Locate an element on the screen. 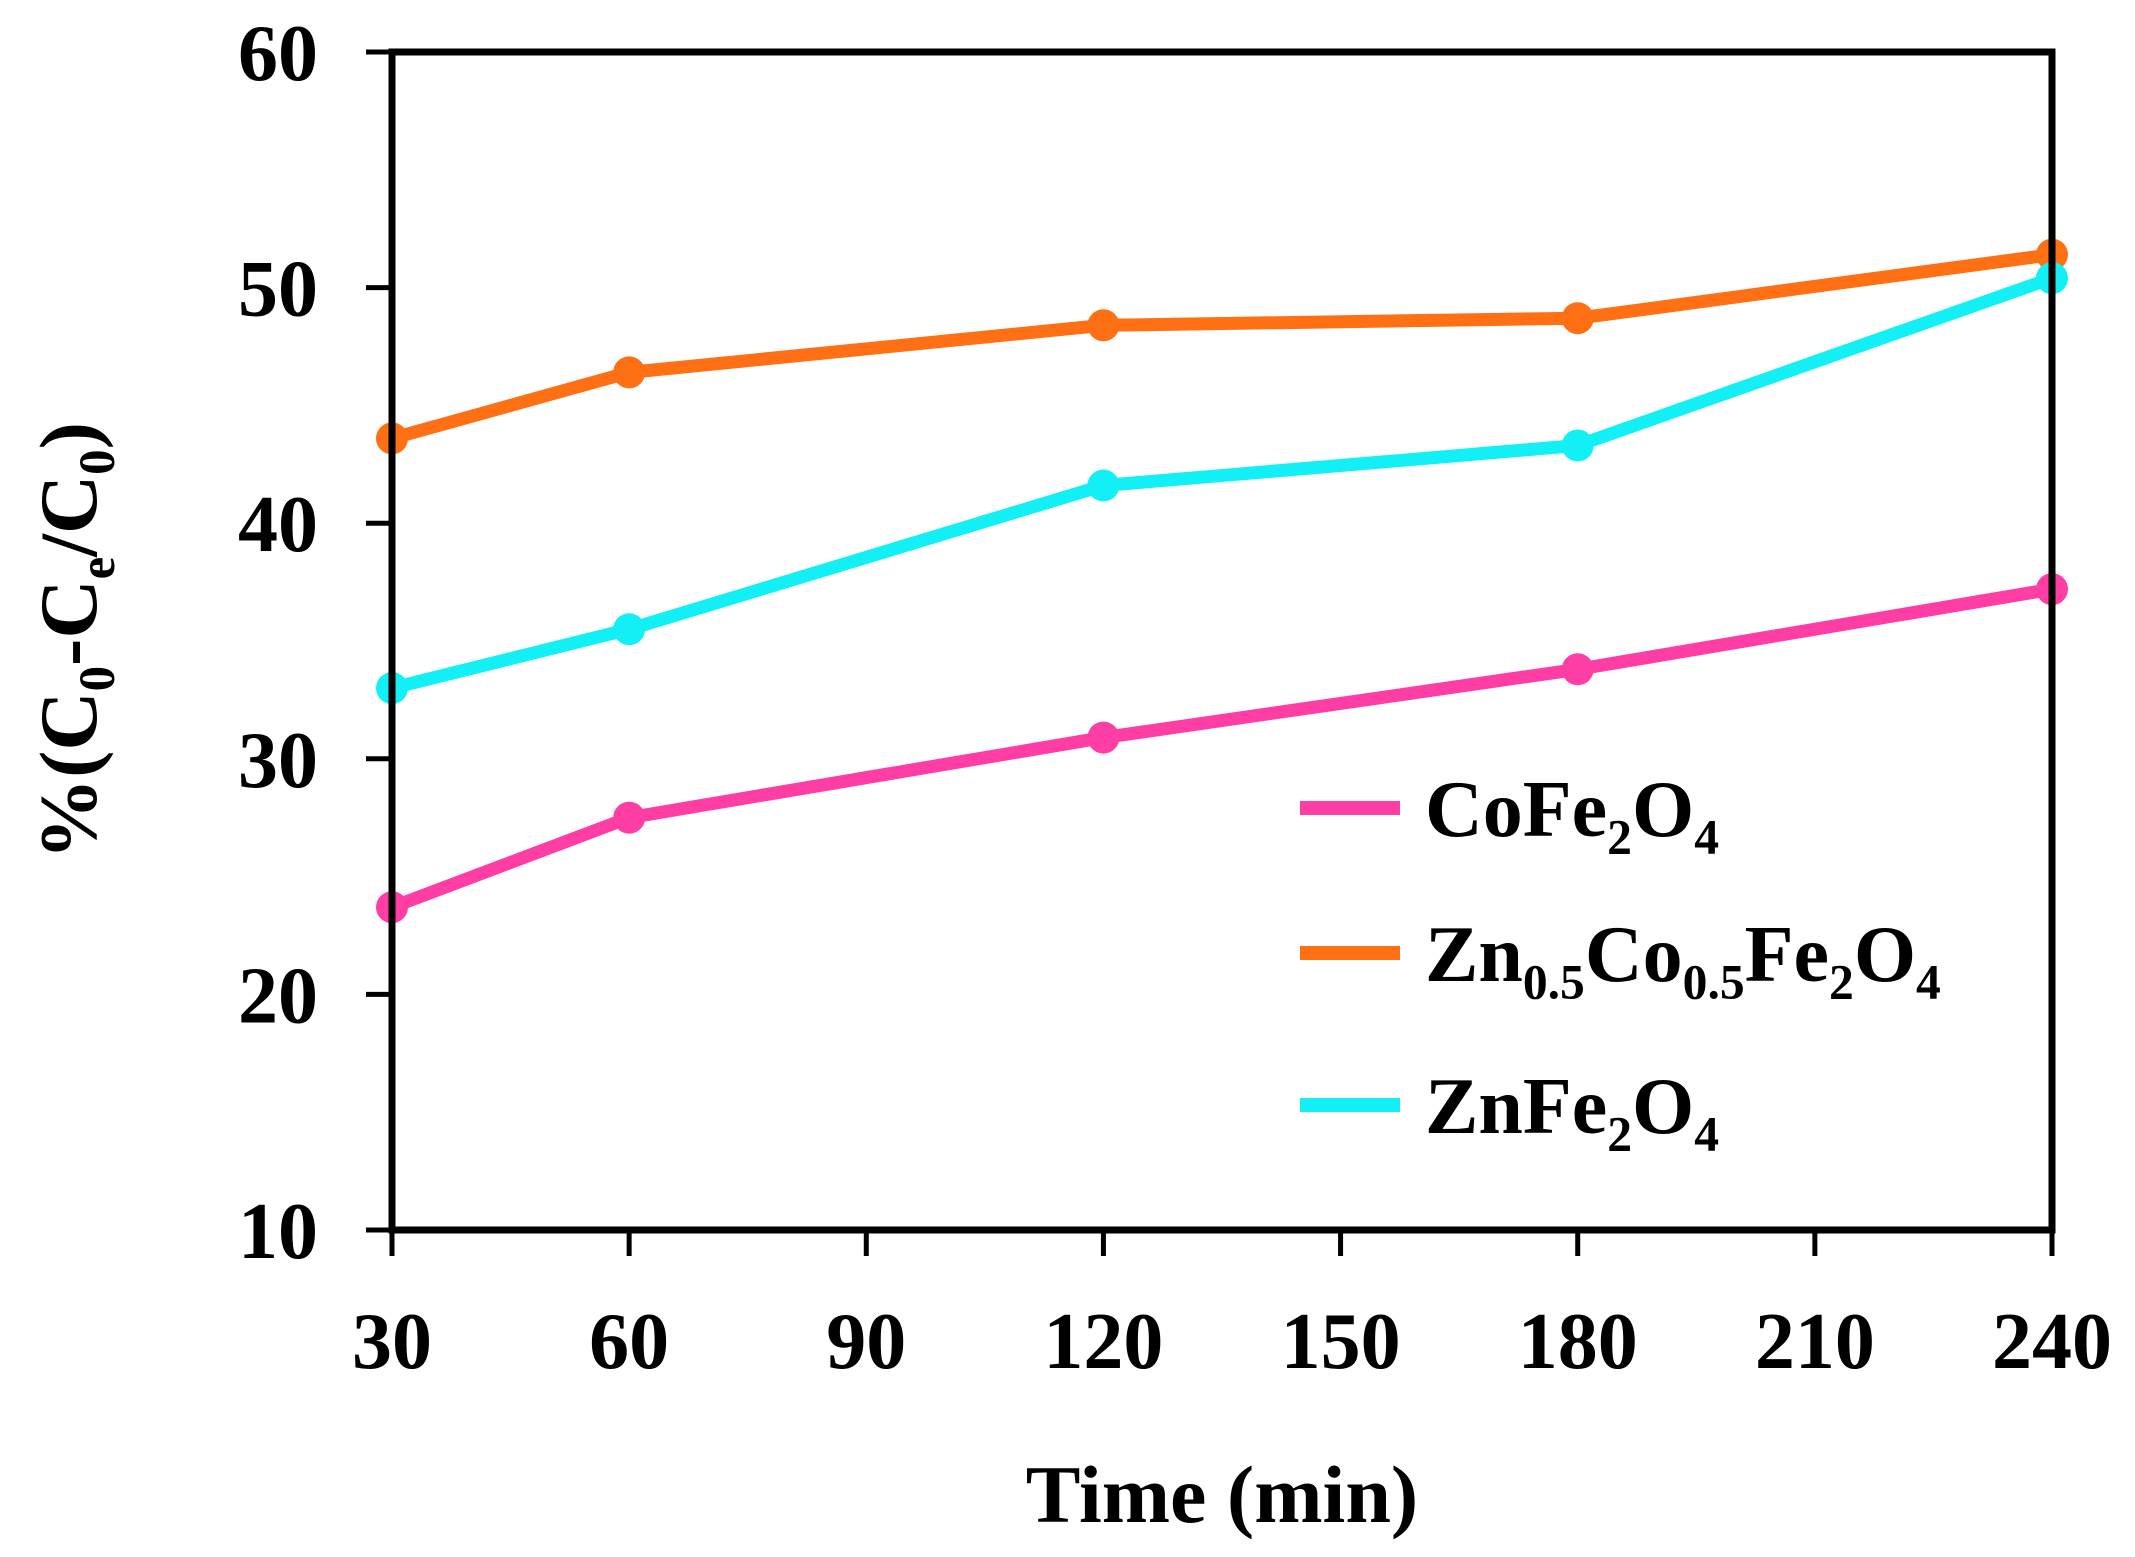 The width and height of the screenshot is (2135, 1557). x-tick-label: 150 is located at coordinates (1341, 1342).